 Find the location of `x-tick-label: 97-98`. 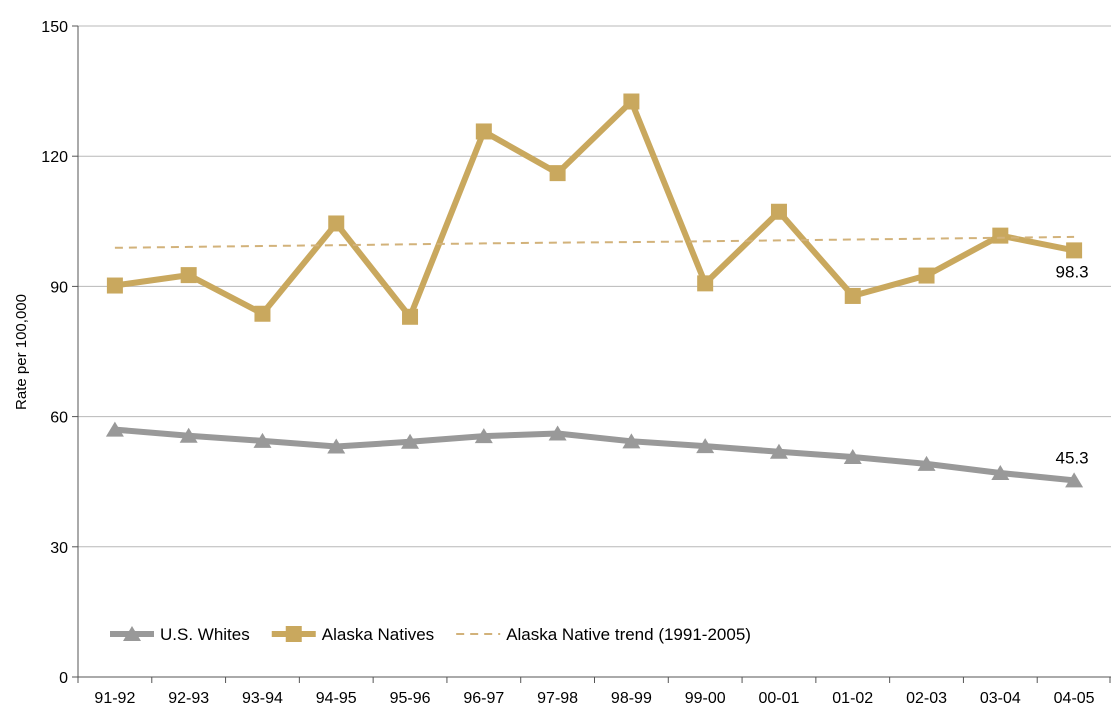

x-tick-label: 97-98 is located at coordinates (557, 698).